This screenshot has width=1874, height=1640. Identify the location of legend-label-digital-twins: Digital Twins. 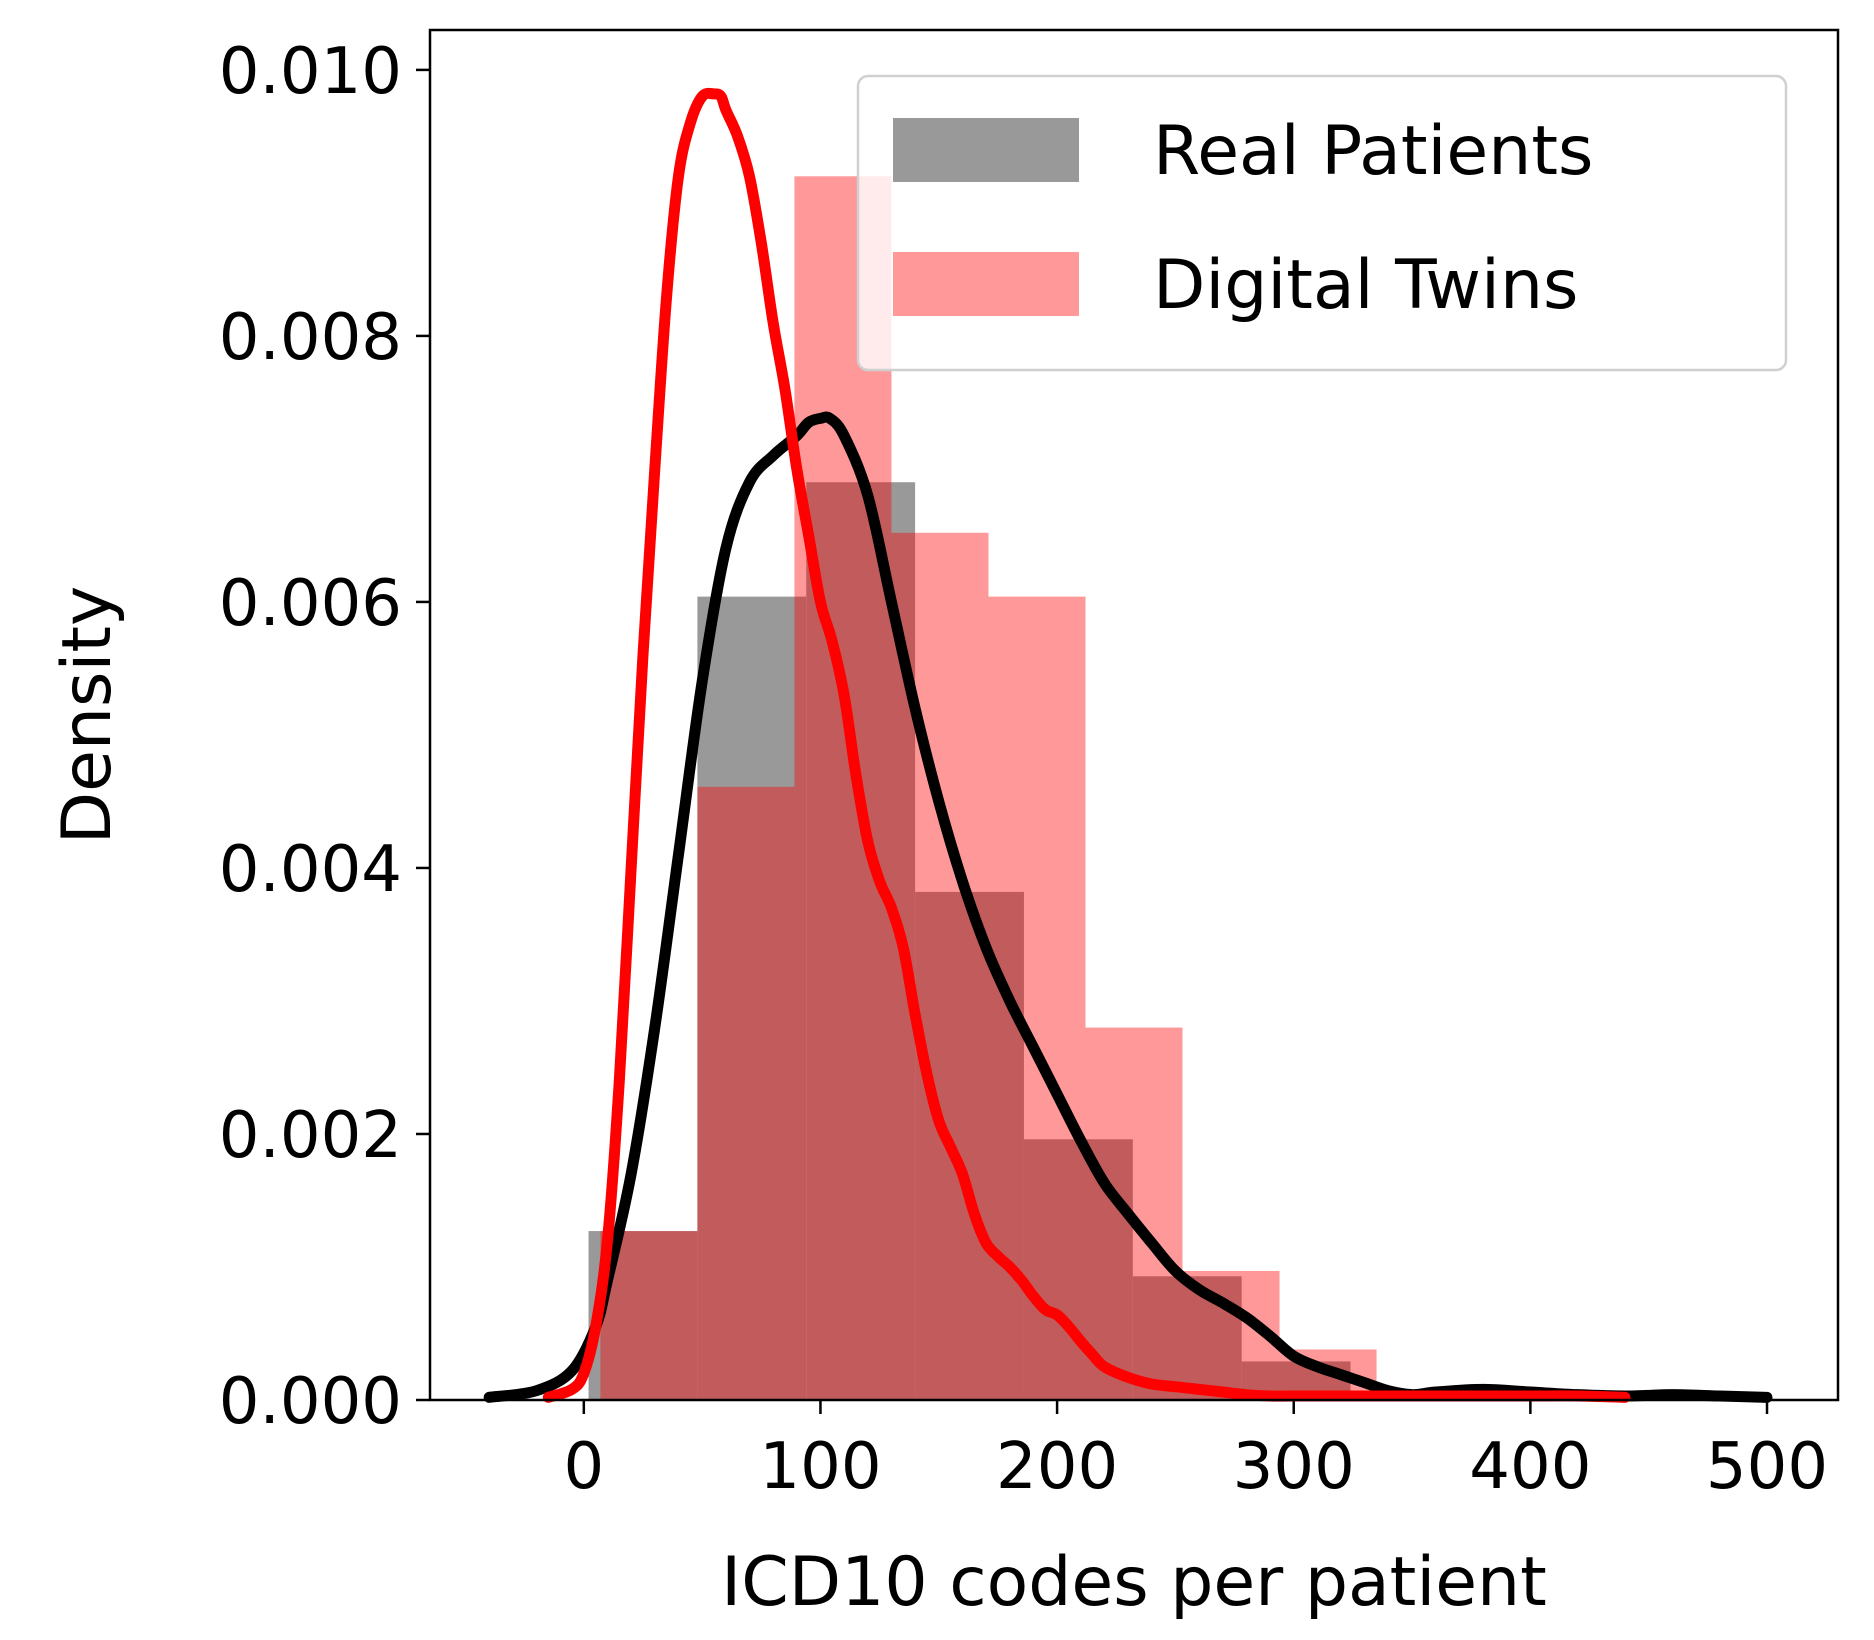
(1365, 285).